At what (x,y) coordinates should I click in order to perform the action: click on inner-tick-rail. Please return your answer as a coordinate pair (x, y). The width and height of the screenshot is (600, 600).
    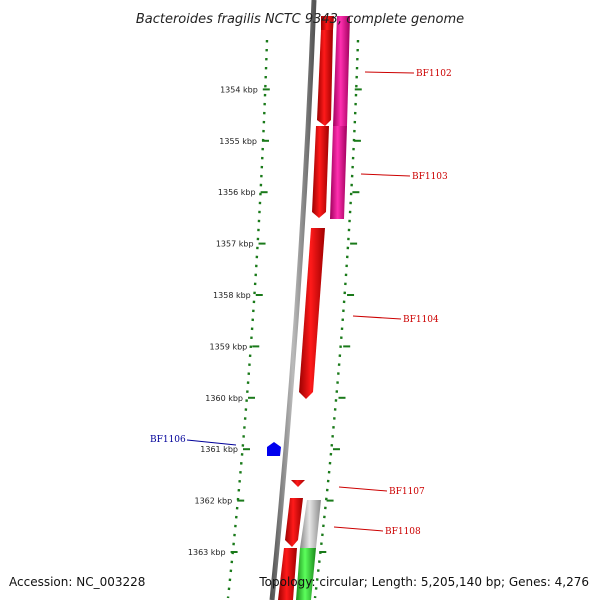
    Looking at the image, I should click on (247, 319).